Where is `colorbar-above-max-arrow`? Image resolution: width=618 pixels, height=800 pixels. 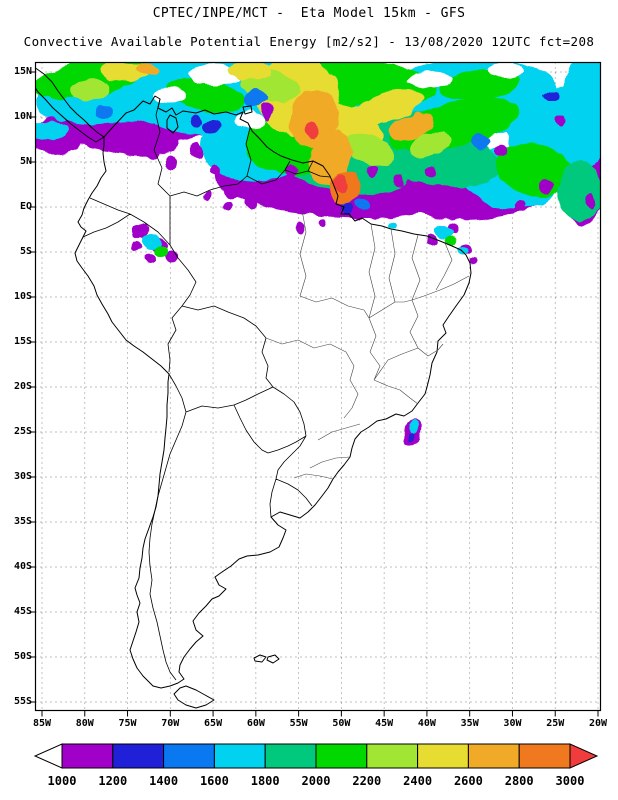 colorbar-above-max-arrow is located at coordinates (584, 756).